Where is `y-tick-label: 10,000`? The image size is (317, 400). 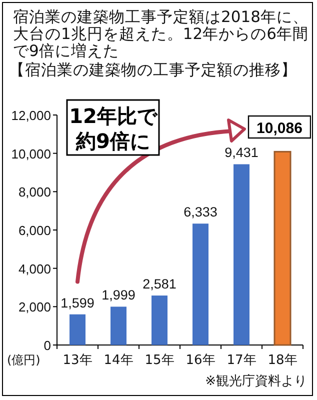
y-tick-label: 10,000 is located at coordinates (31, 154).